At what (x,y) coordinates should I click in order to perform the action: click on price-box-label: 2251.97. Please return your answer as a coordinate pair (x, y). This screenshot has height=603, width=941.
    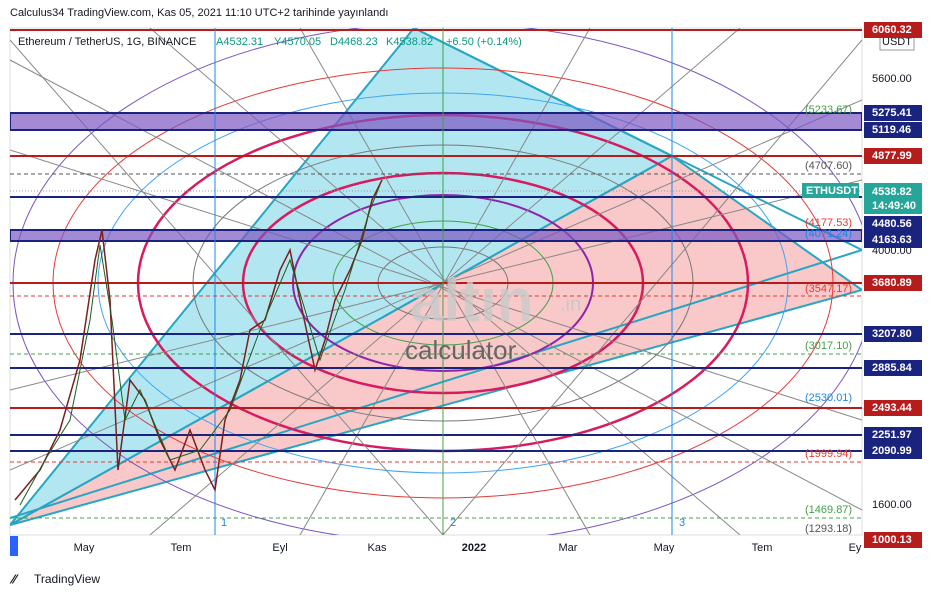
    Looking at the image, I should click on (892, 435).